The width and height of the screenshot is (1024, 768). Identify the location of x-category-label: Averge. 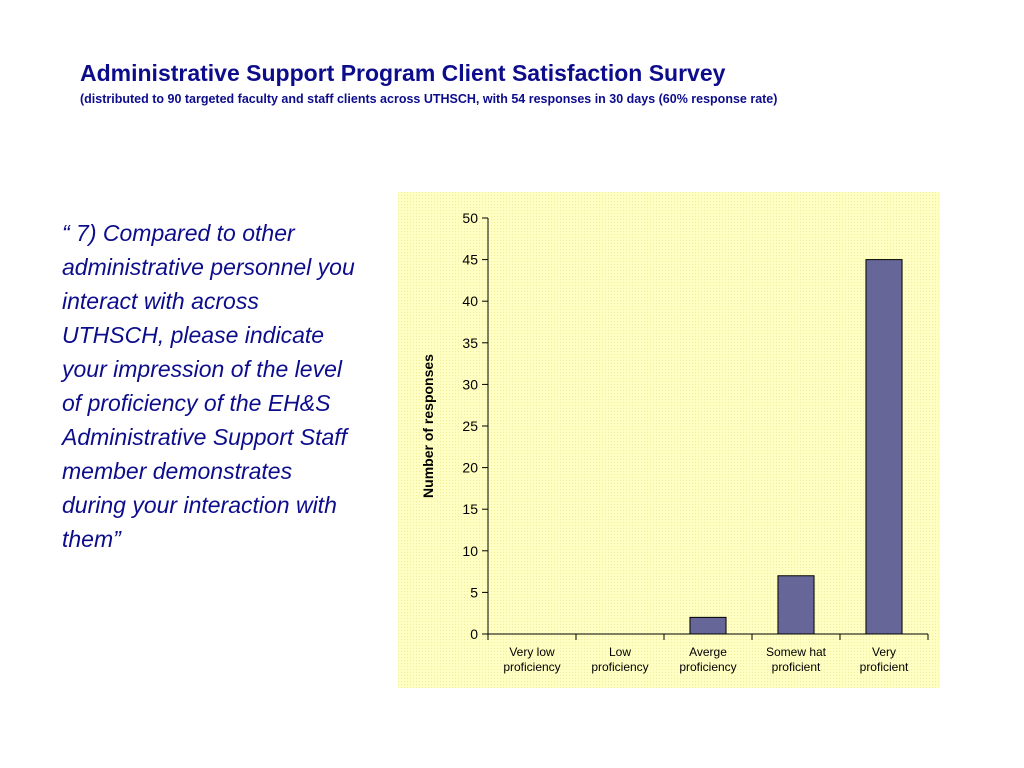
(708, 652).